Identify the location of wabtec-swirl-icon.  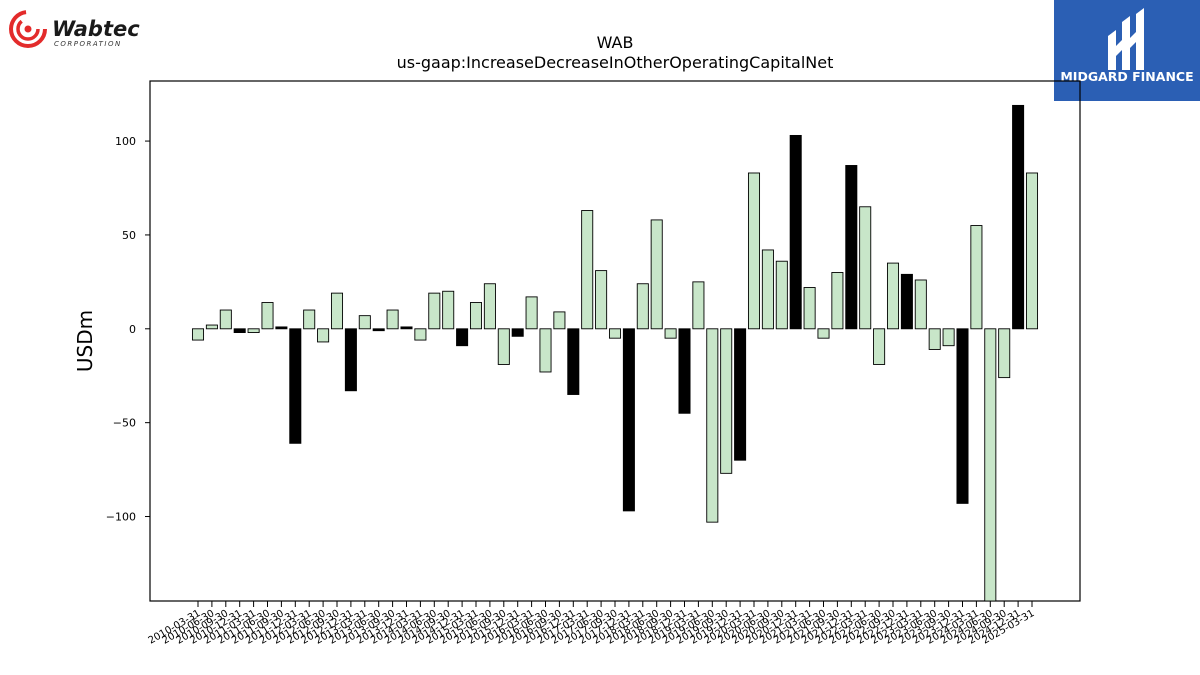
(28, 29).